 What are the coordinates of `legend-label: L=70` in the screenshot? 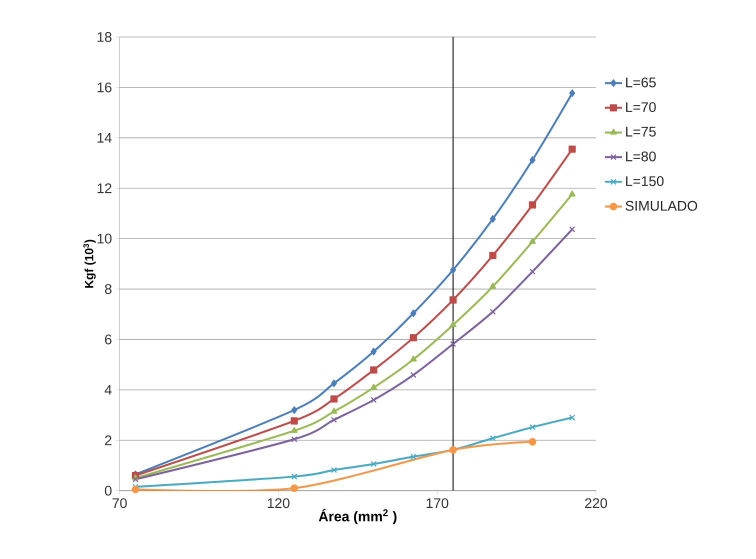 It's located at (641, 107).